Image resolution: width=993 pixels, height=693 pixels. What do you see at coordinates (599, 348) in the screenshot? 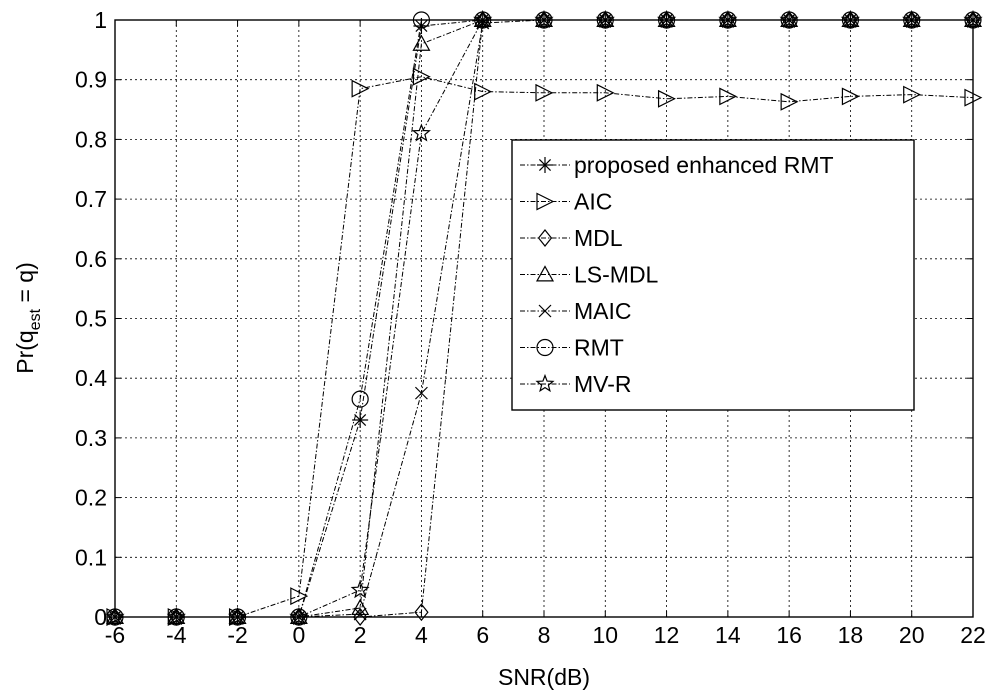
I see `legend-label: RMT` at bounding box center [599, 348].